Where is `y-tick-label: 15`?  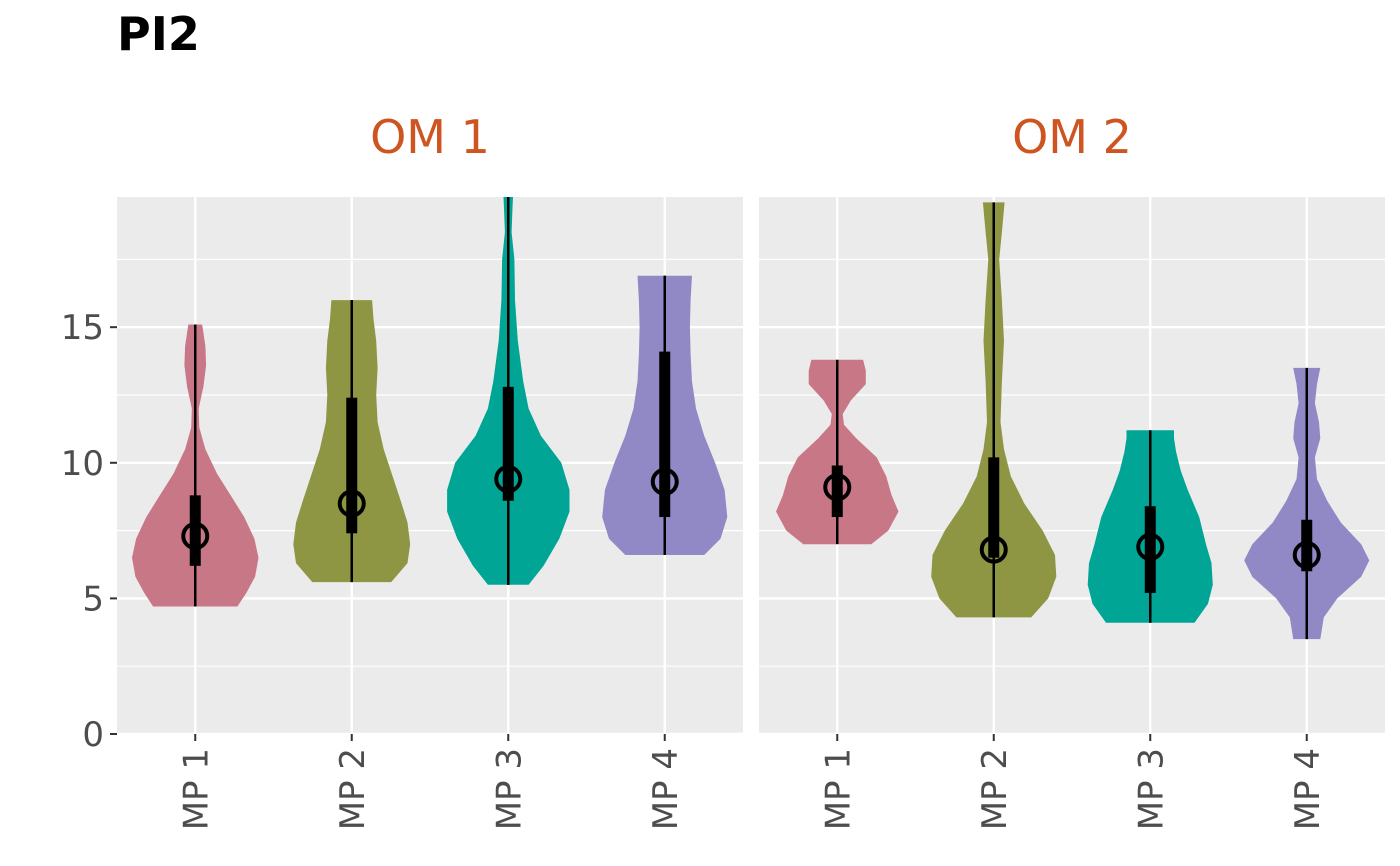 y-tick-label: 15 is located at coordinates (82, 328).